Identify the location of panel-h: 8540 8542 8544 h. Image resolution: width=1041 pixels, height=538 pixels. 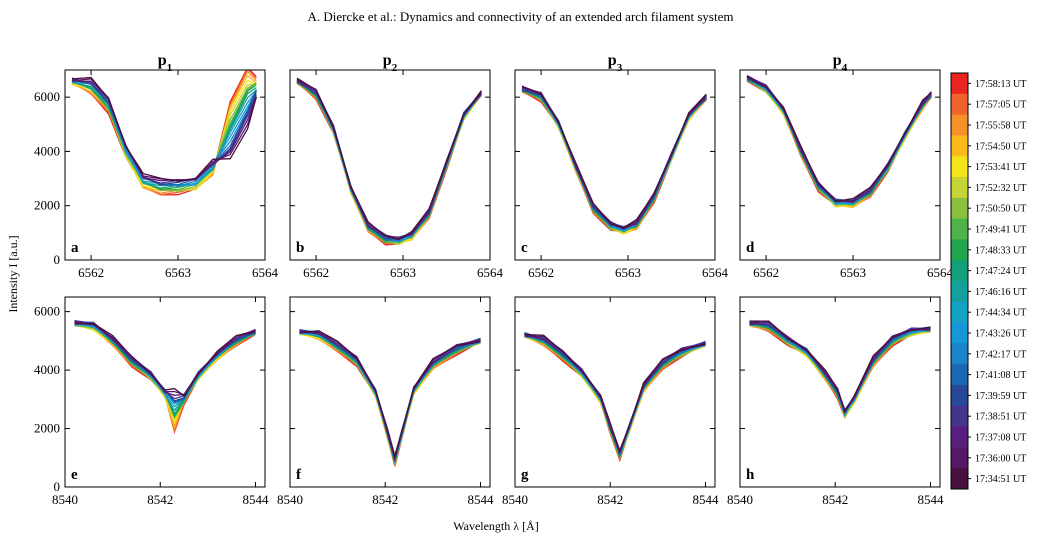
(835, 401).